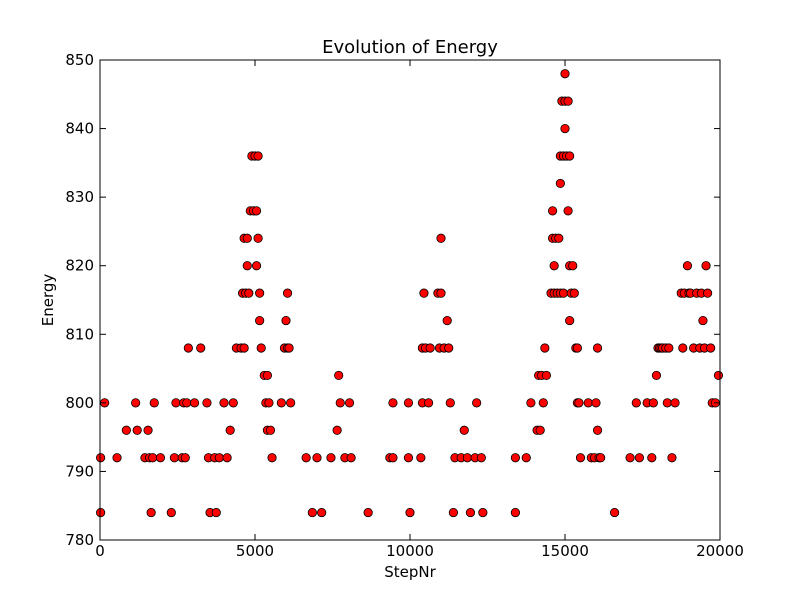 The width and height of the screenshot is (800, 600). What do you see at coordinates (79, 334) in the screenshot?
I see `y-tick-label: 810` at bounding box center [79, 334].